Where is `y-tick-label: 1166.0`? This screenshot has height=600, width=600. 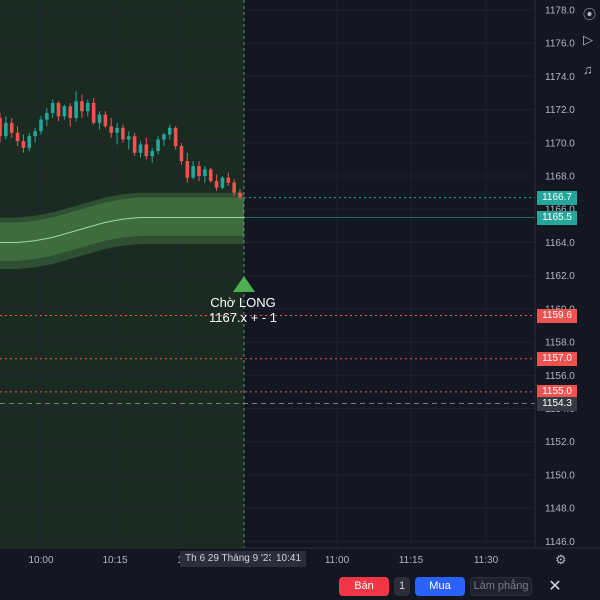 y-tick-label: 1166.0 is located at coordinates (560, 210).